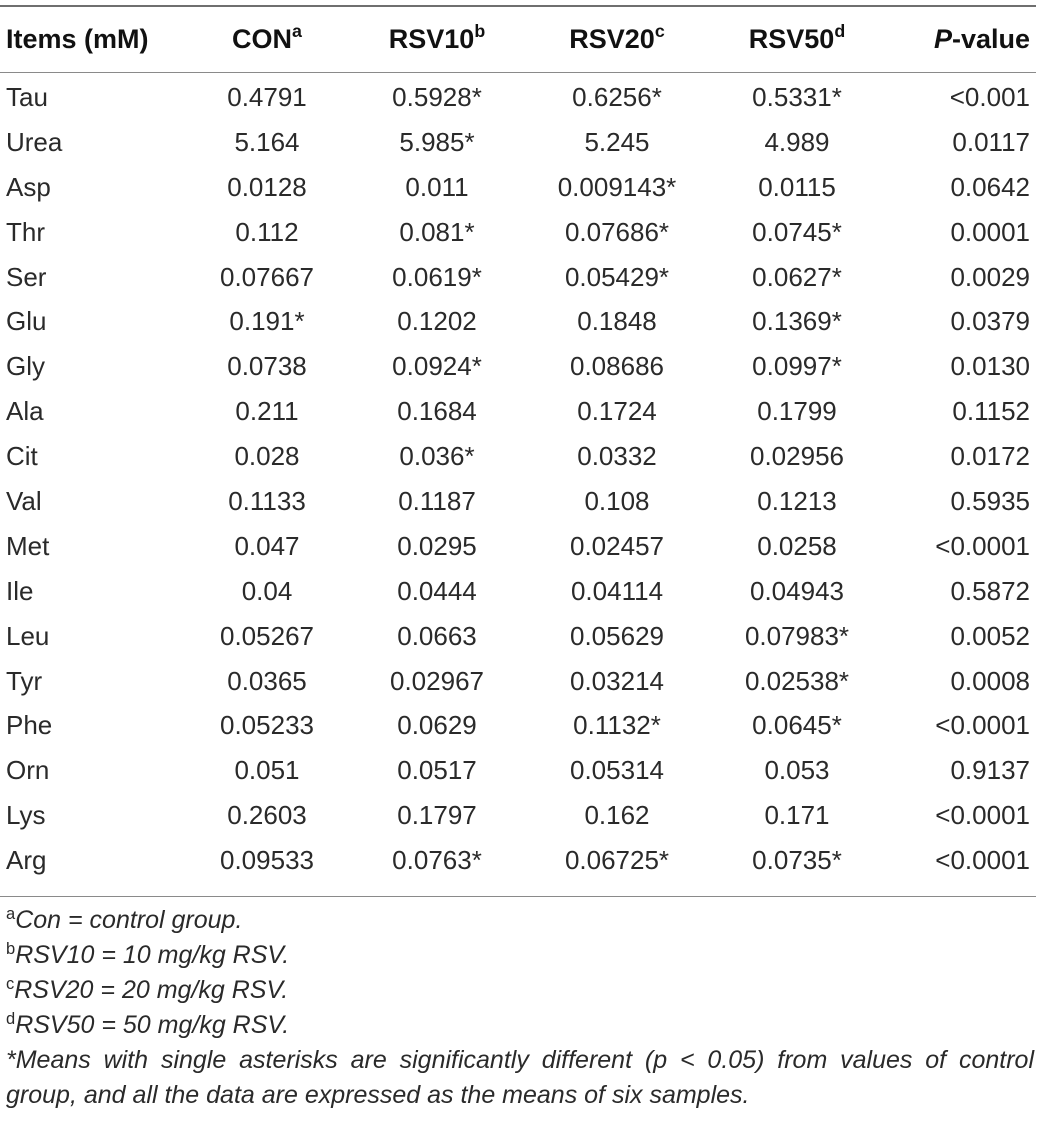 This screenshot has height=1130, width=1043. I want to click on cell-p-value: 0.0117, so click(991, 141).